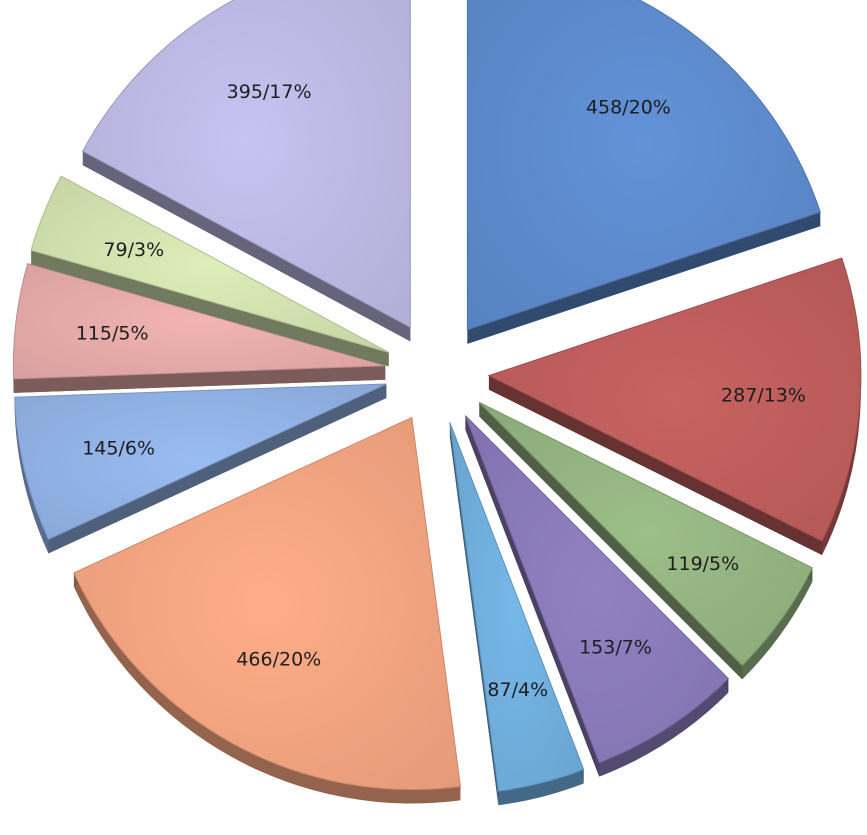  Describe the element at coordinates (628, 108) in the screenshot. I see `data-label-1: 458/20%` at that location.